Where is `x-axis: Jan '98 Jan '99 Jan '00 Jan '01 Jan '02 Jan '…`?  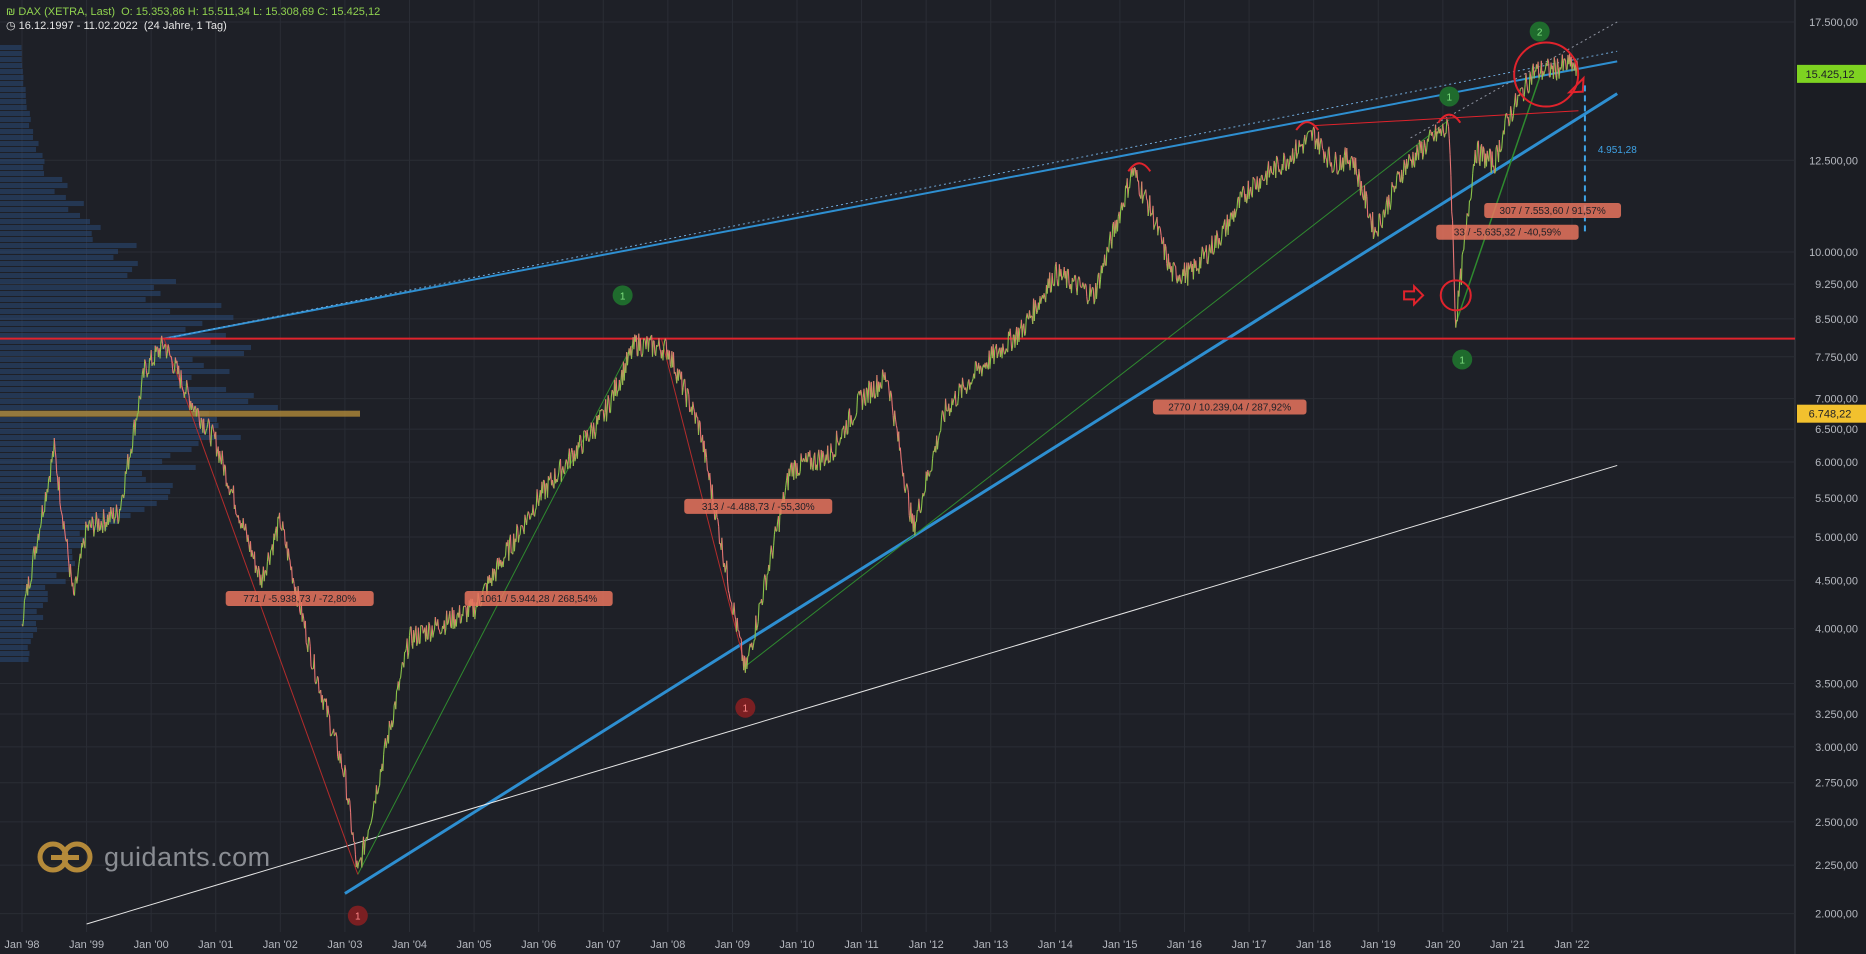
x-axis: Jan '98 Jan '99 Jan '00 Jan '01 Jan '02 Jan '… is located at coordinates (796, 945).